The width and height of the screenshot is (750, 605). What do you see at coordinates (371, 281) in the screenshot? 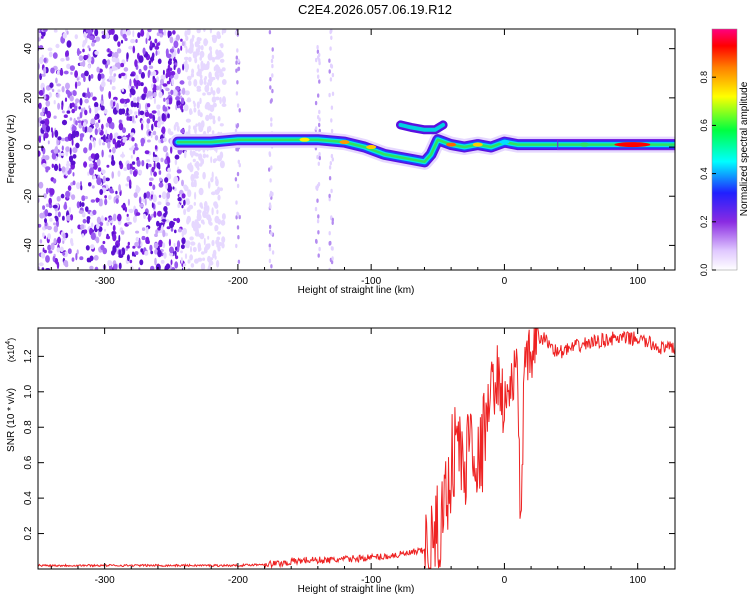
I see `spectrogram-xtick-label: -100` at bounding box center [371, 281].